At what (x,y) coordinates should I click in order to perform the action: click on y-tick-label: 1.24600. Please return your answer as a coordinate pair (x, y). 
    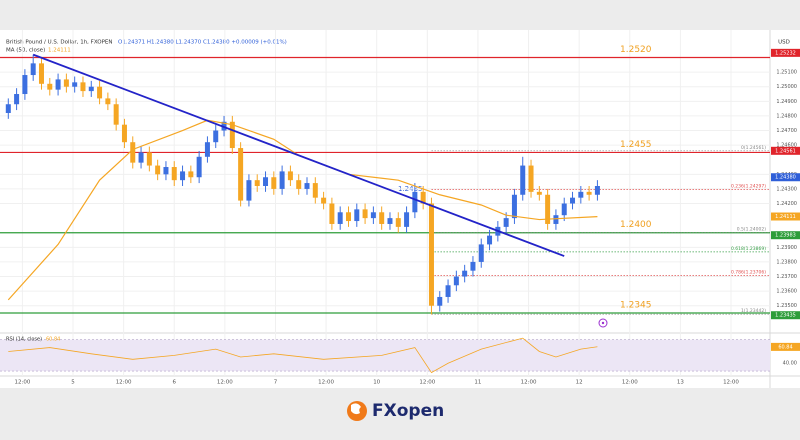
    Looking at the image, I should click on (786, 146).